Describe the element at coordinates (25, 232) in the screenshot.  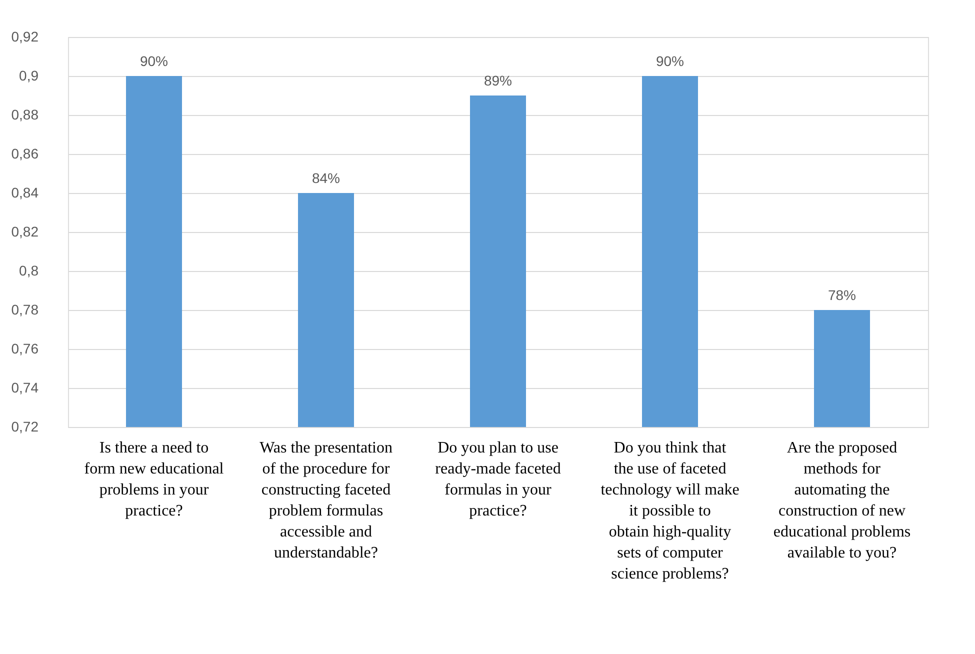
I see `y-tick-label: 0,82` at that location.